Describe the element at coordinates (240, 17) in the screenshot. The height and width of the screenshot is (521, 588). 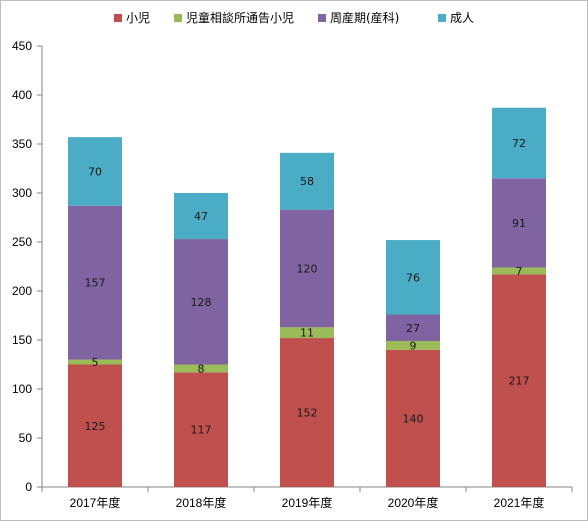
I see `legend-label: 児童相談所通告小児` at that location.